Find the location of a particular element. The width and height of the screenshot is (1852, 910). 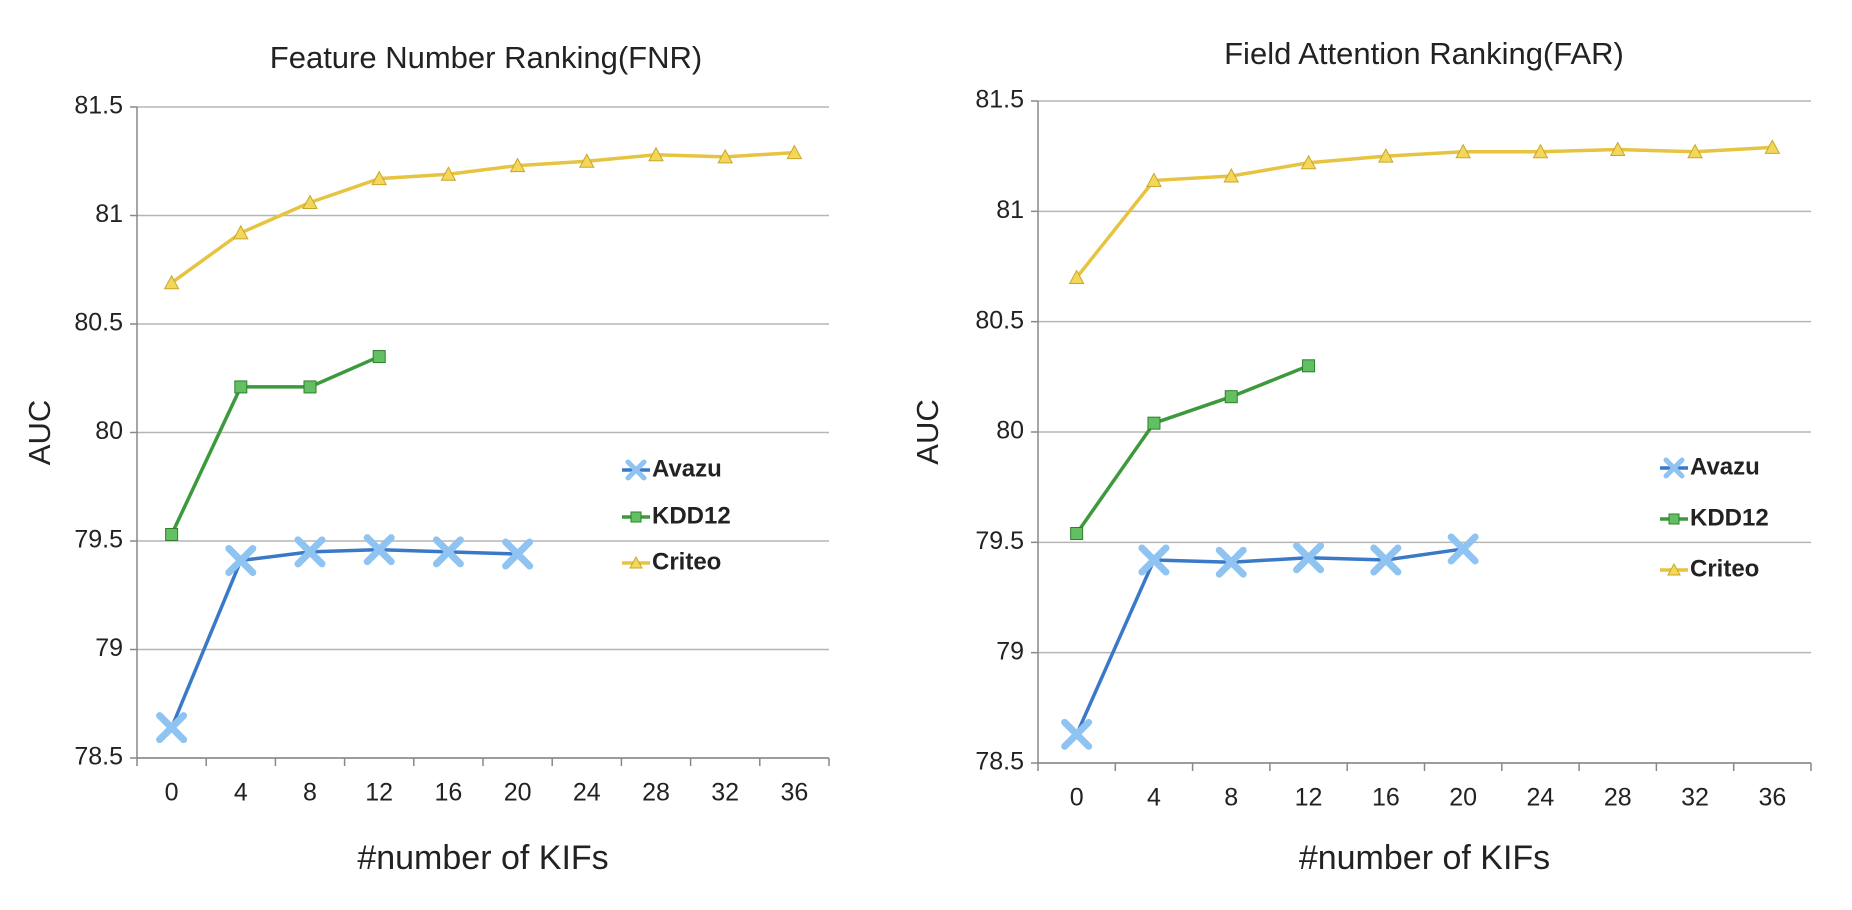

y-tick-label: 78.5 is located at coordinates (98, 757).